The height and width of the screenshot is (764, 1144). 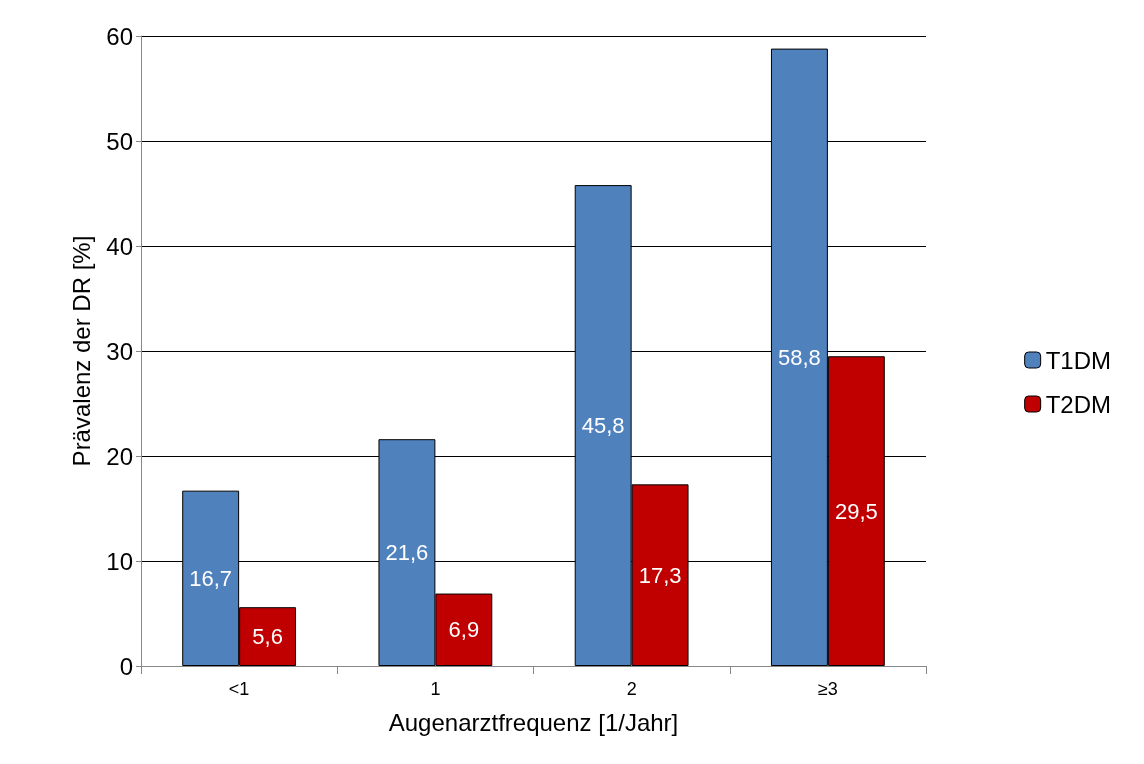 I want to click on x-tick-label: <1, so click(x=239, y=689).